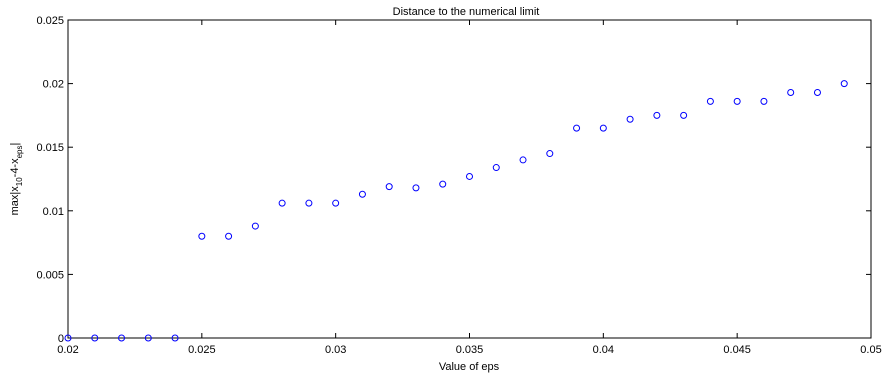 Image resolution: width=883 pixels, height=376 pixels. What do you see at coordinates (15, 144) in the screenshot?
I see `y-label-suffix: |` at bounding box center [15, 144].